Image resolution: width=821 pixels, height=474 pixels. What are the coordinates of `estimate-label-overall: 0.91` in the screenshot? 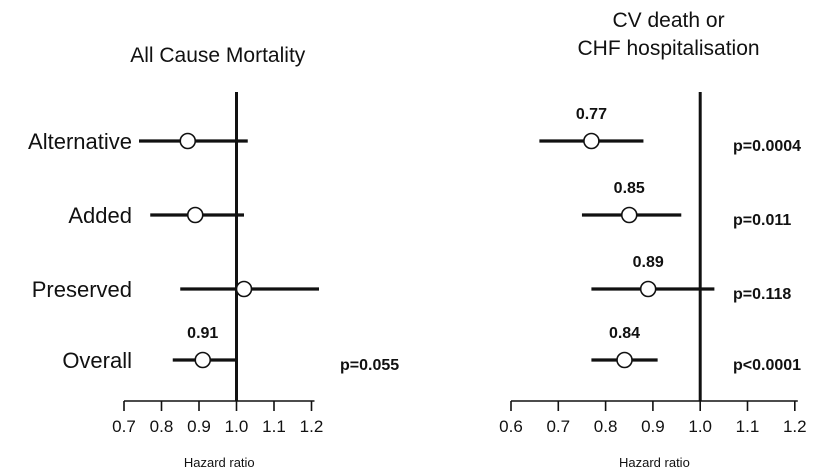 It's located at (202, 333).